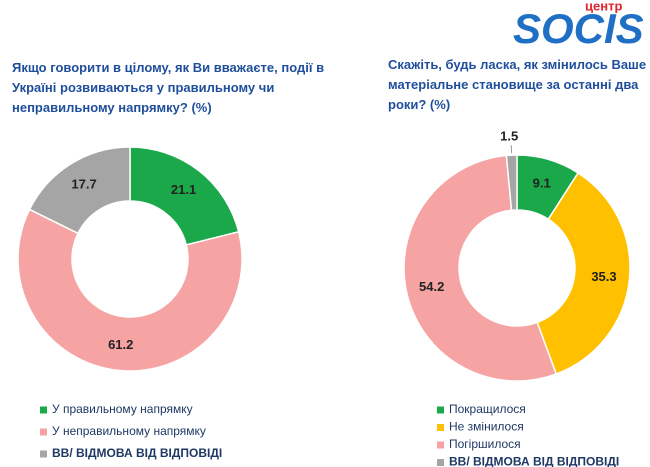  I want to click on data-label: 1.5, so click(509, 136).